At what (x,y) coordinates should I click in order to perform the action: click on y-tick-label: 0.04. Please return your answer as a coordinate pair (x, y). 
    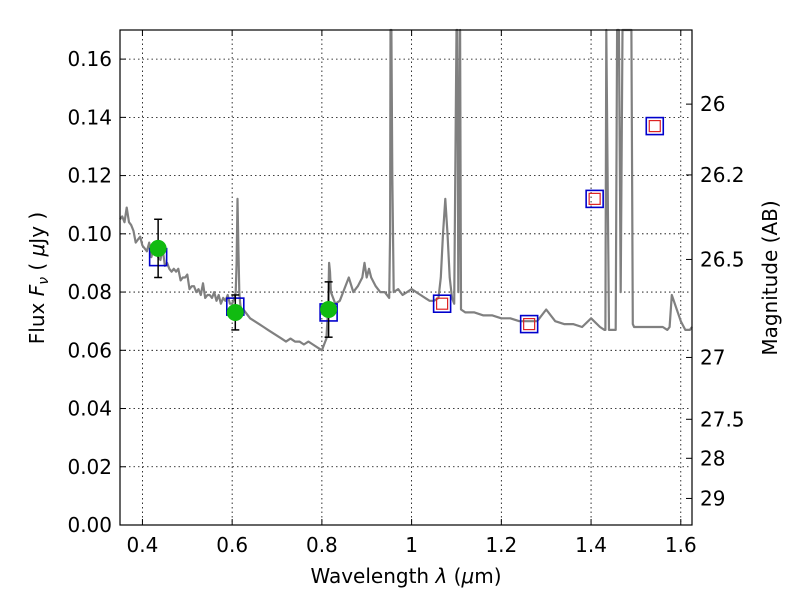
    Looking at the image, I should click on (89, 409).